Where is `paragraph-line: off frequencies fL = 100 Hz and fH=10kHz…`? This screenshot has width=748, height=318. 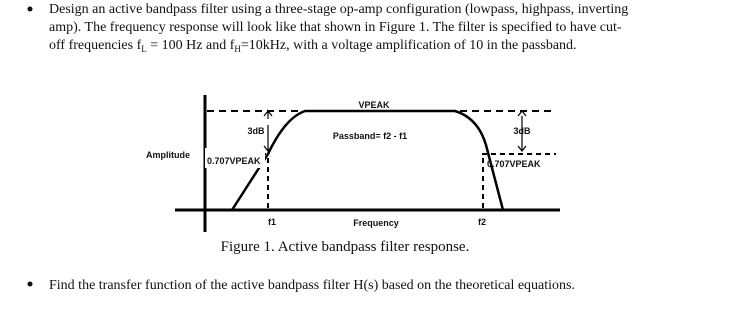
paragraph-line: off frequencies fL = 100 Hz and fH=10kHz… is located at coordinates (313, 46).